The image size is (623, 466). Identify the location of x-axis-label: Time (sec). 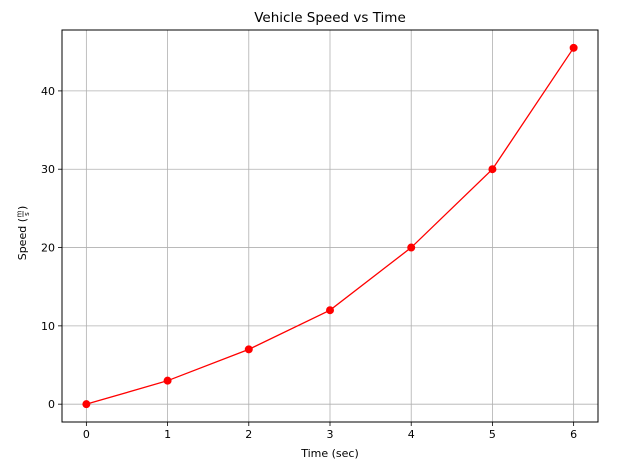
(329, 453).